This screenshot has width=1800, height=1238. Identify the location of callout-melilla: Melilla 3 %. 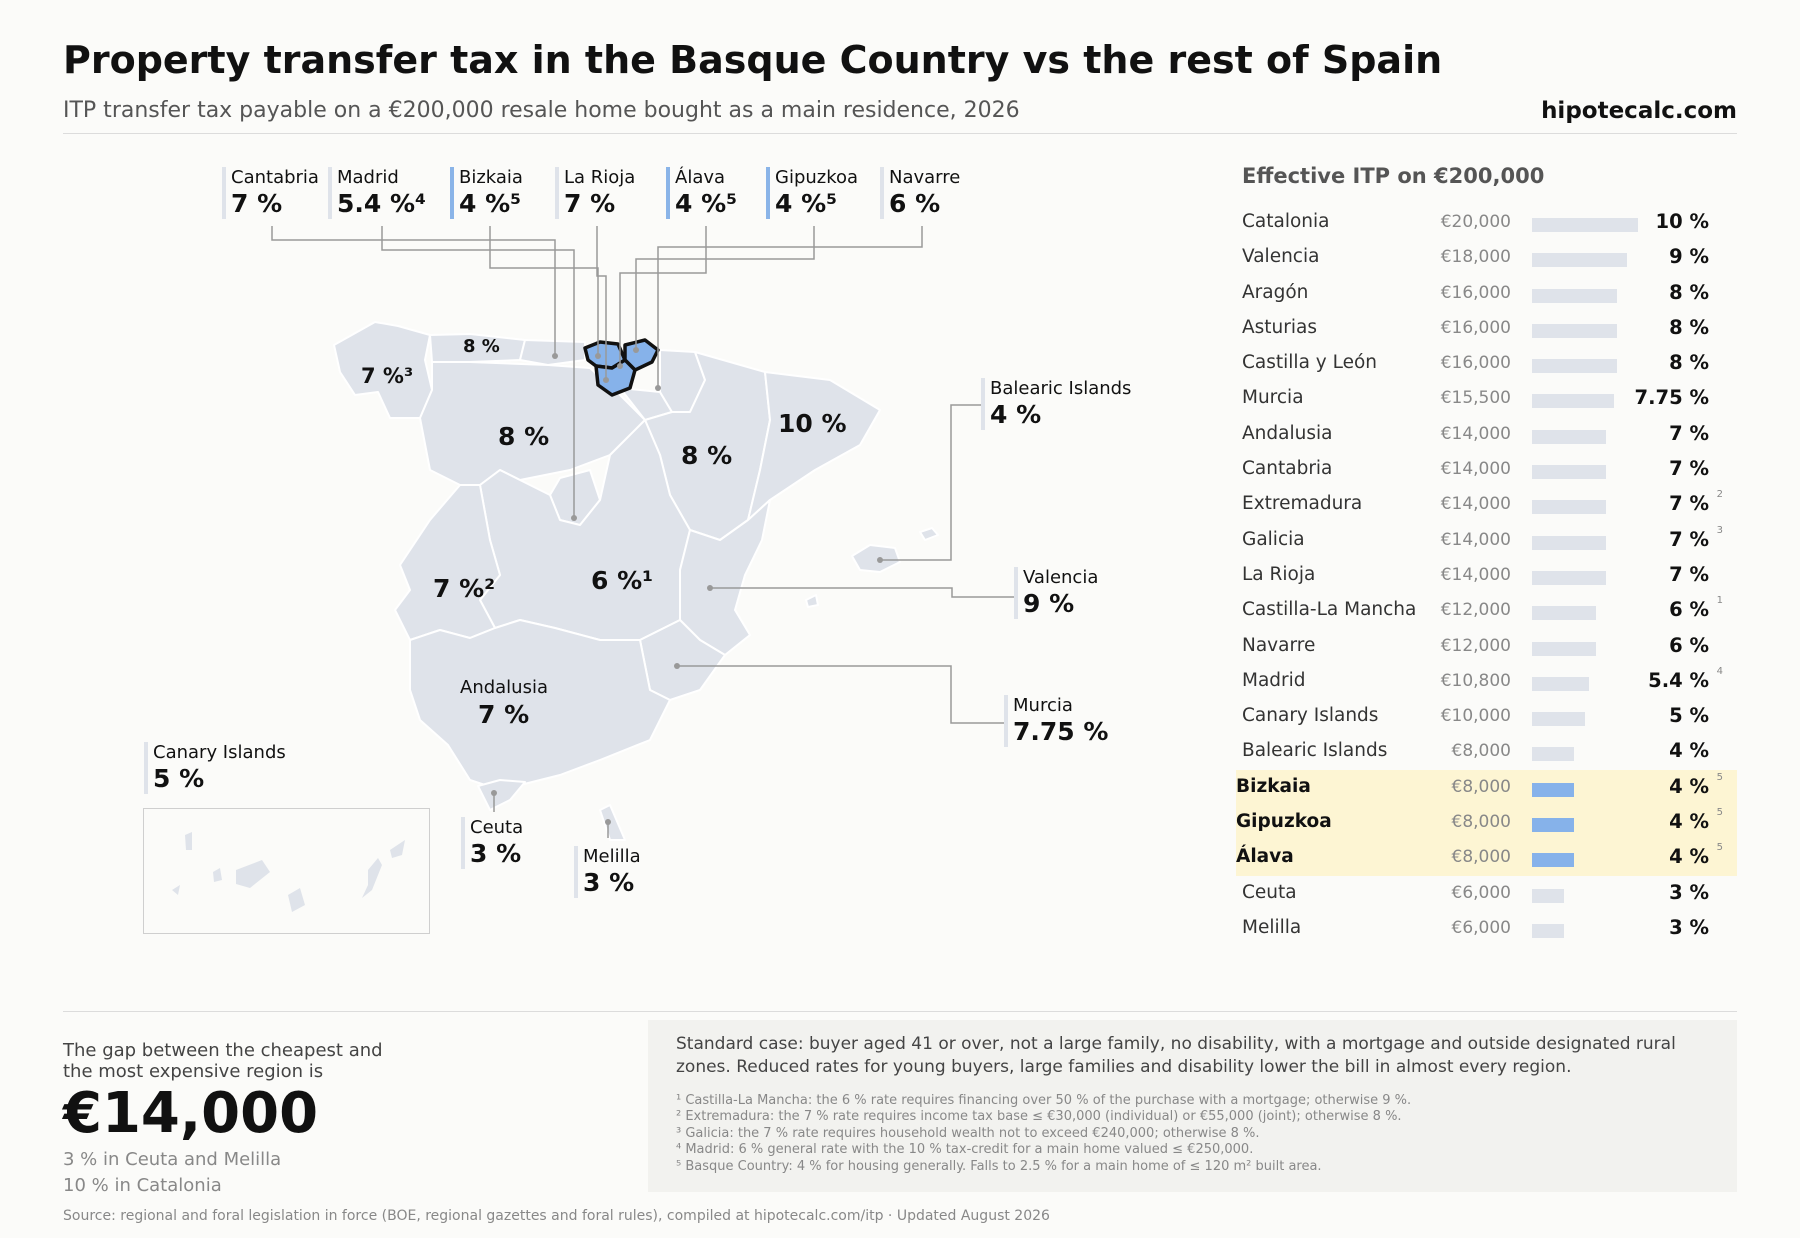
(607, 872).